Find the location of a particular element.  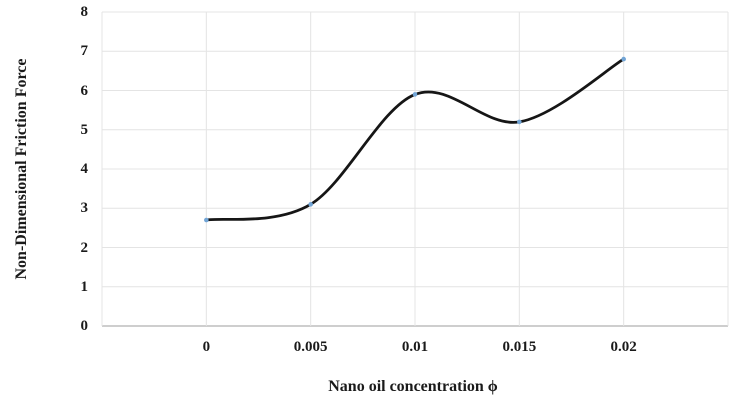

y-tick-label: 8 is located at coordinates (84, 12).